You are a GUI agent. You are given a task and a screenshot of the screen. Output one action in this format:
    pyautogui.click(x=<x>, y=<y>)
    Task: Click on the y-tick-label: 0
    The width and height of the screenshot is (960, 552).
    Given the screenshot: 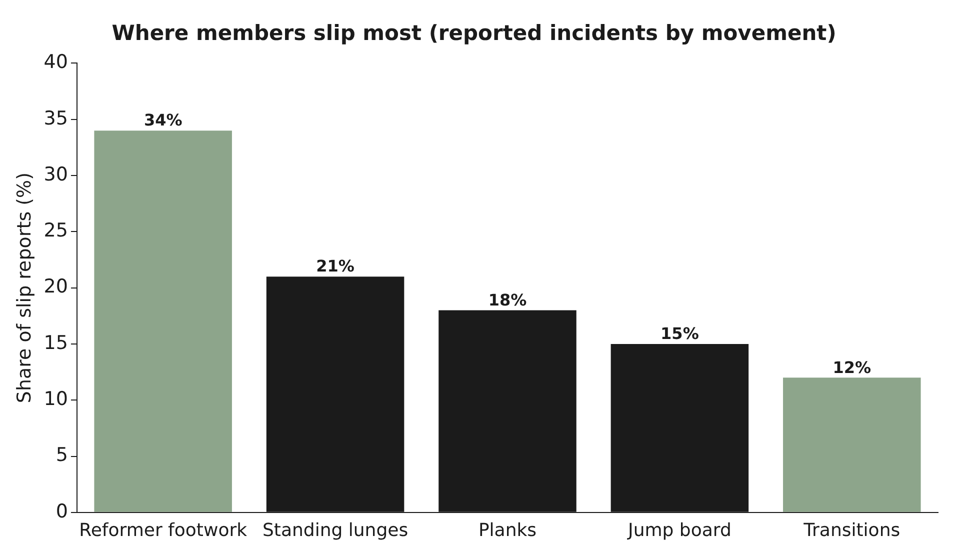 What is the action you would take?
    pyautogui.click(x=62, y=511)
    